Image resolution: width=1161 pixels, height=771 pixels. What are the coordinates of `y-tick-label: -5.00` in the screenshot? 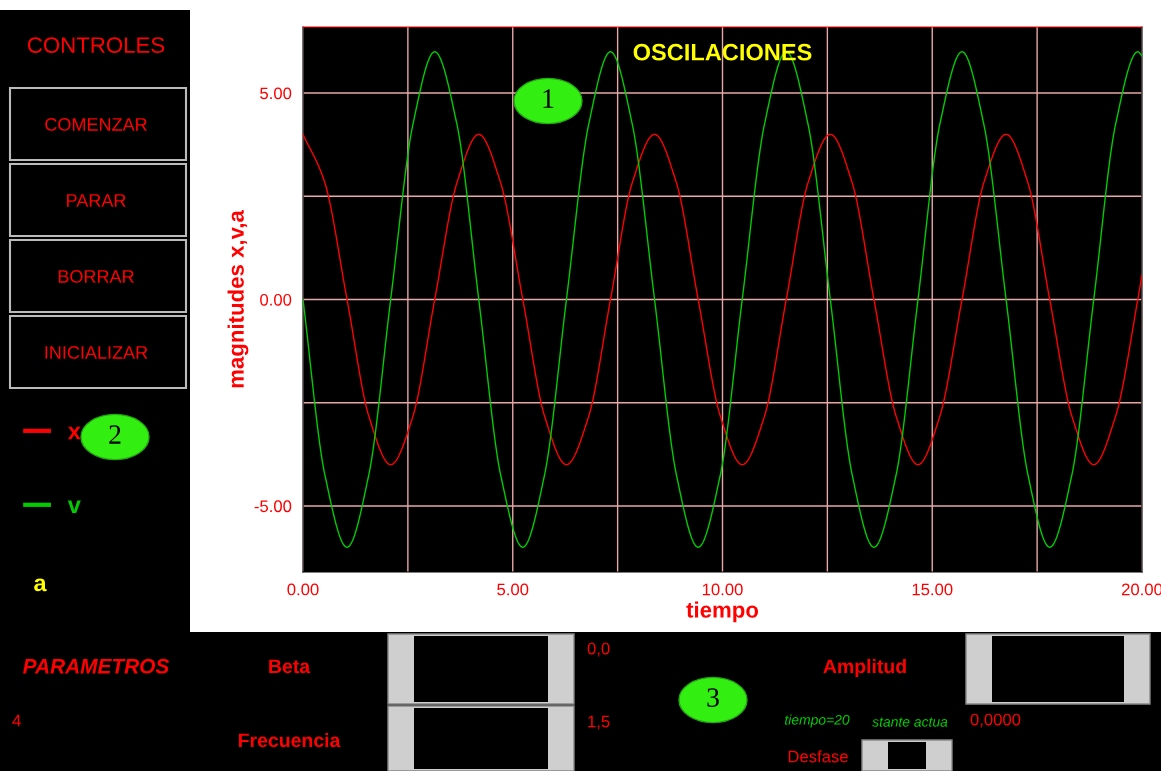 It's located at (273, 506).